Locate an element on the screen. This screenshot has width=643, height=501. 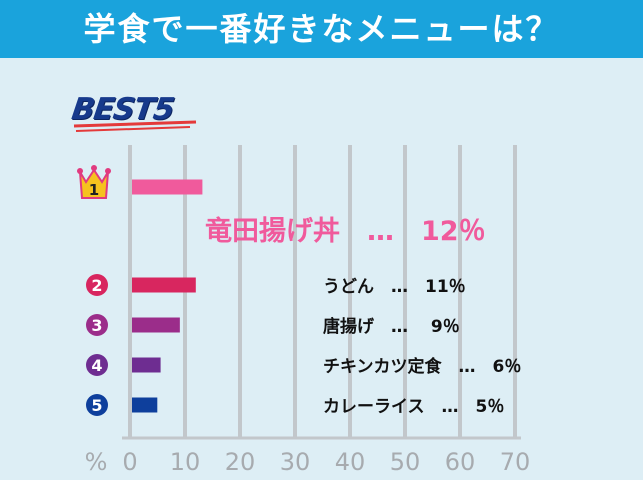
rank-number-3: 3 is located at coordinates (96, 325).